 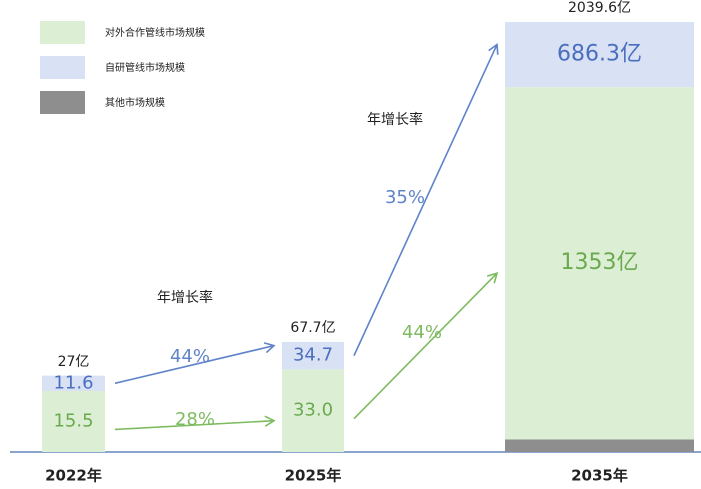 What do you see at coordinates (195, 419) in the screenshot?
I see `growth-label: 28%` at bounding box center [195, 419].